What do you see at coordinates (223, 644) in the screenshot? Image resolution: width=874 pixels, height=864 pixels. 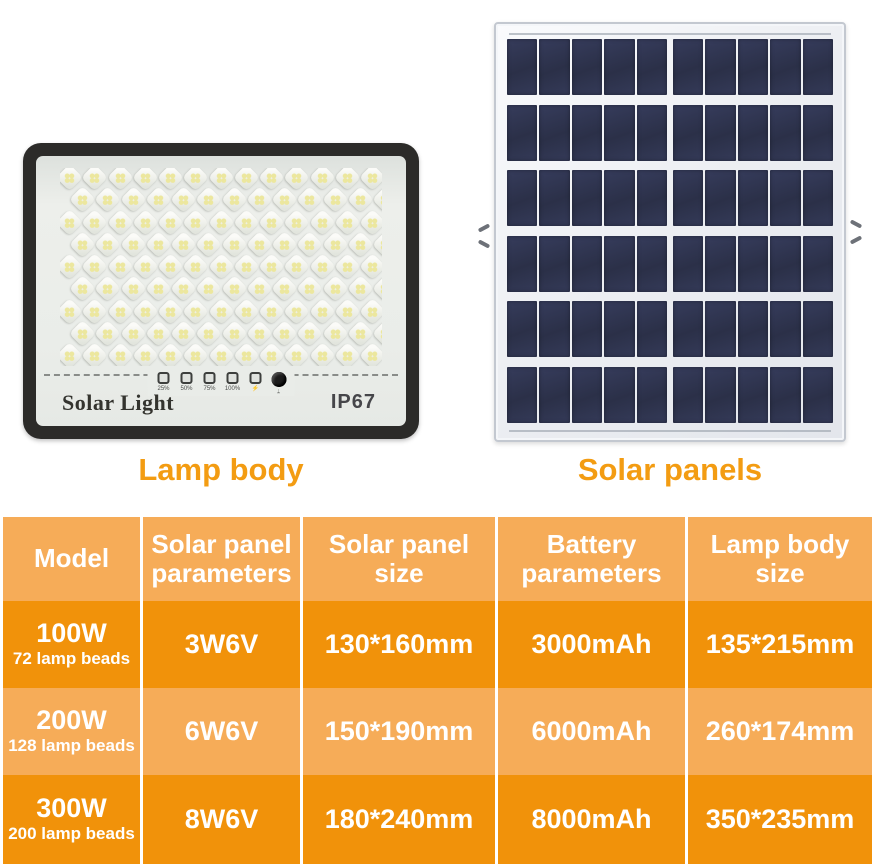 I see `table-cell: 3W6V` at bounding box center [223, 644].